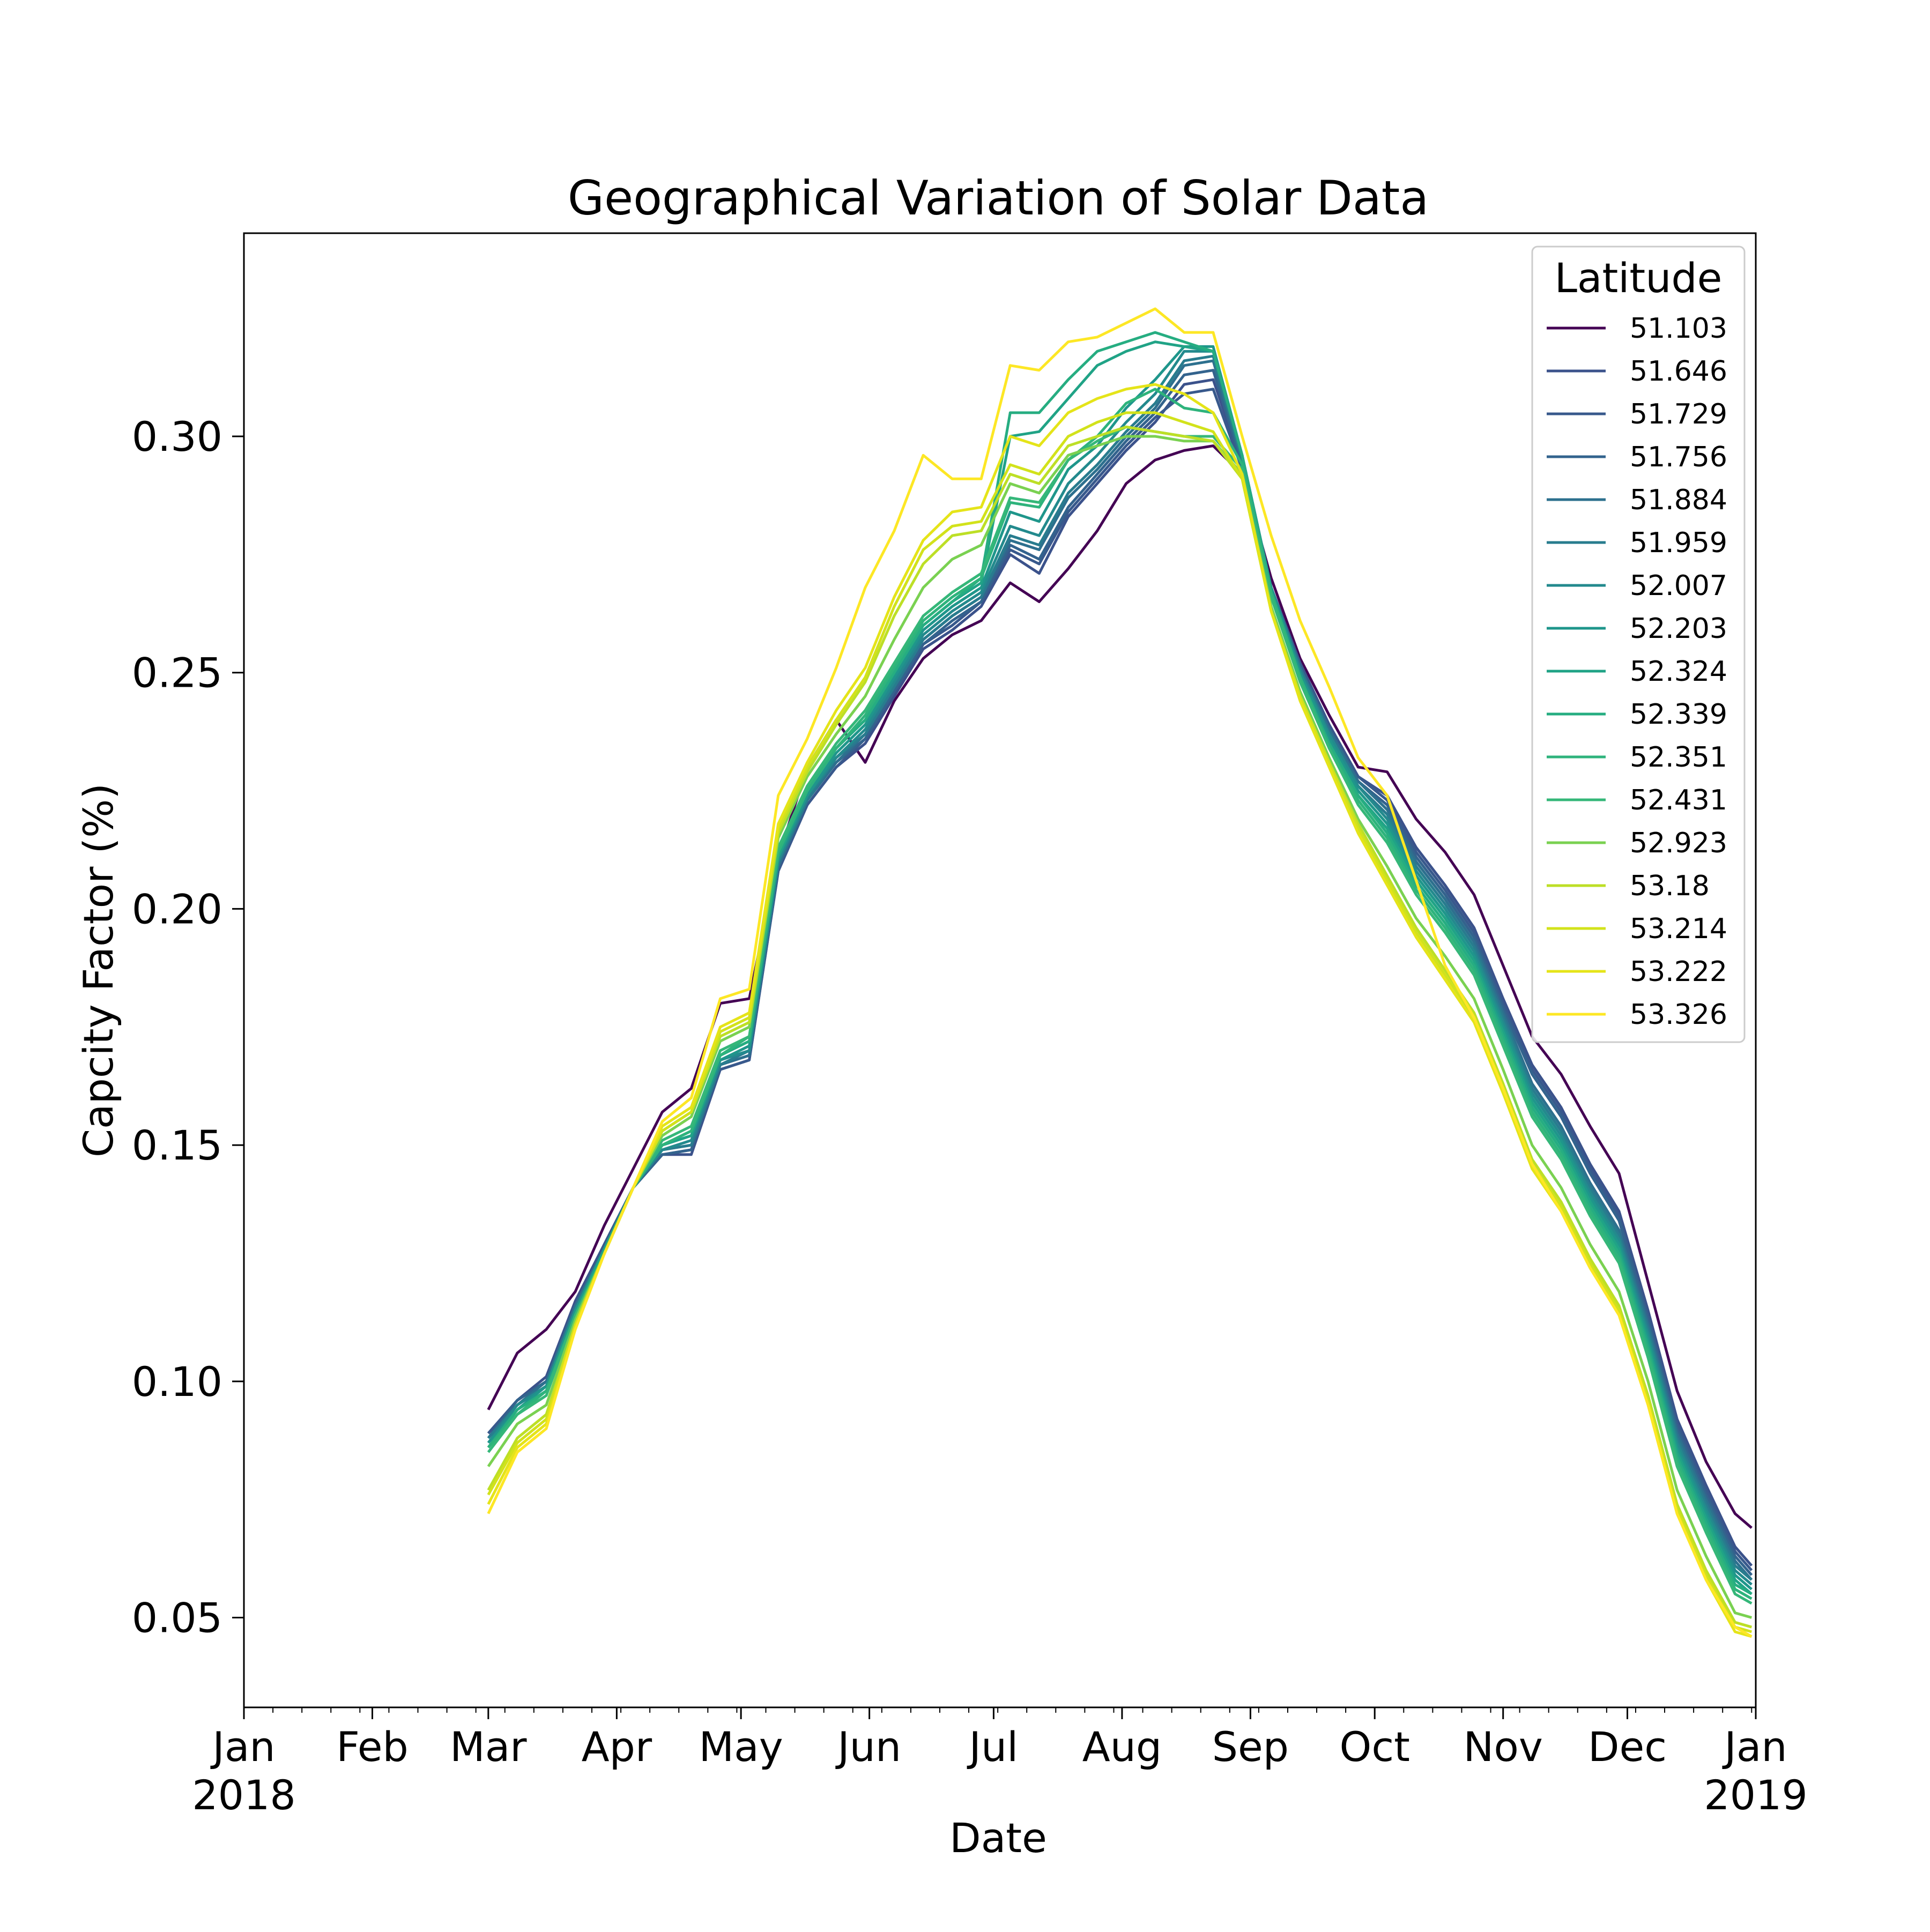 The height and width of the screenshot is (1932, 1930). I want to click on legend-label-8: 52.324, so click(1678, 672).